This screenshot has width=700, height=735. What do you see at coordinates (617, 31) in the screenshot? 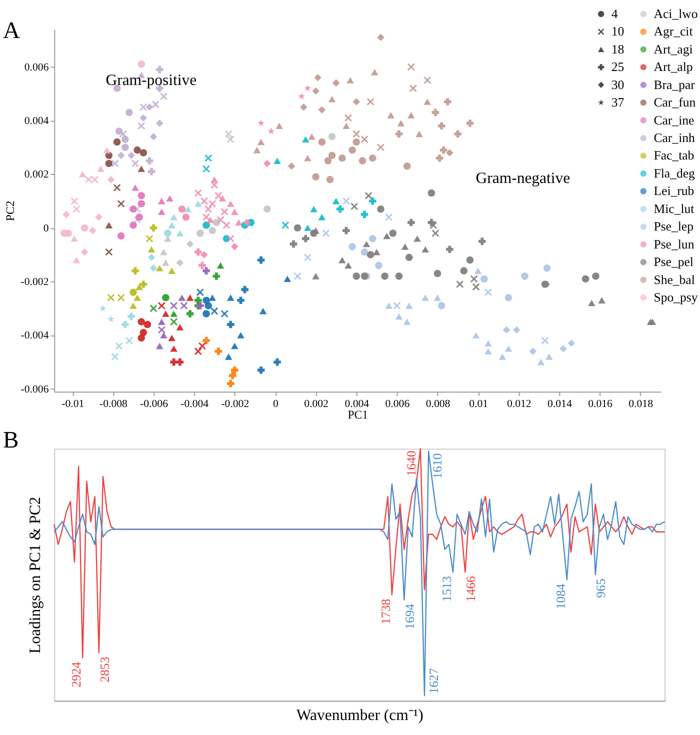
I see `legend-label: 10` at bounding box center [617, 31].